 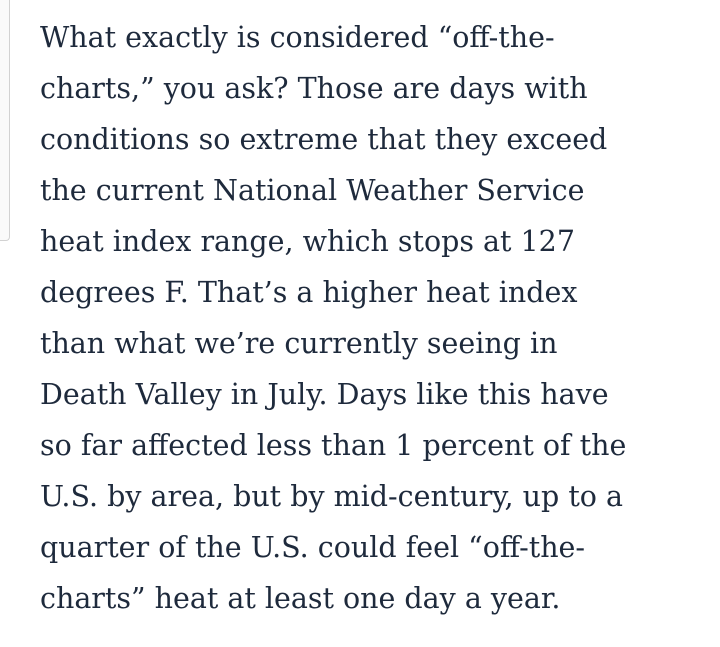 I want to click on paragraph-line-1: What exactly is considered “off-the-, so click(x=297, y=37).